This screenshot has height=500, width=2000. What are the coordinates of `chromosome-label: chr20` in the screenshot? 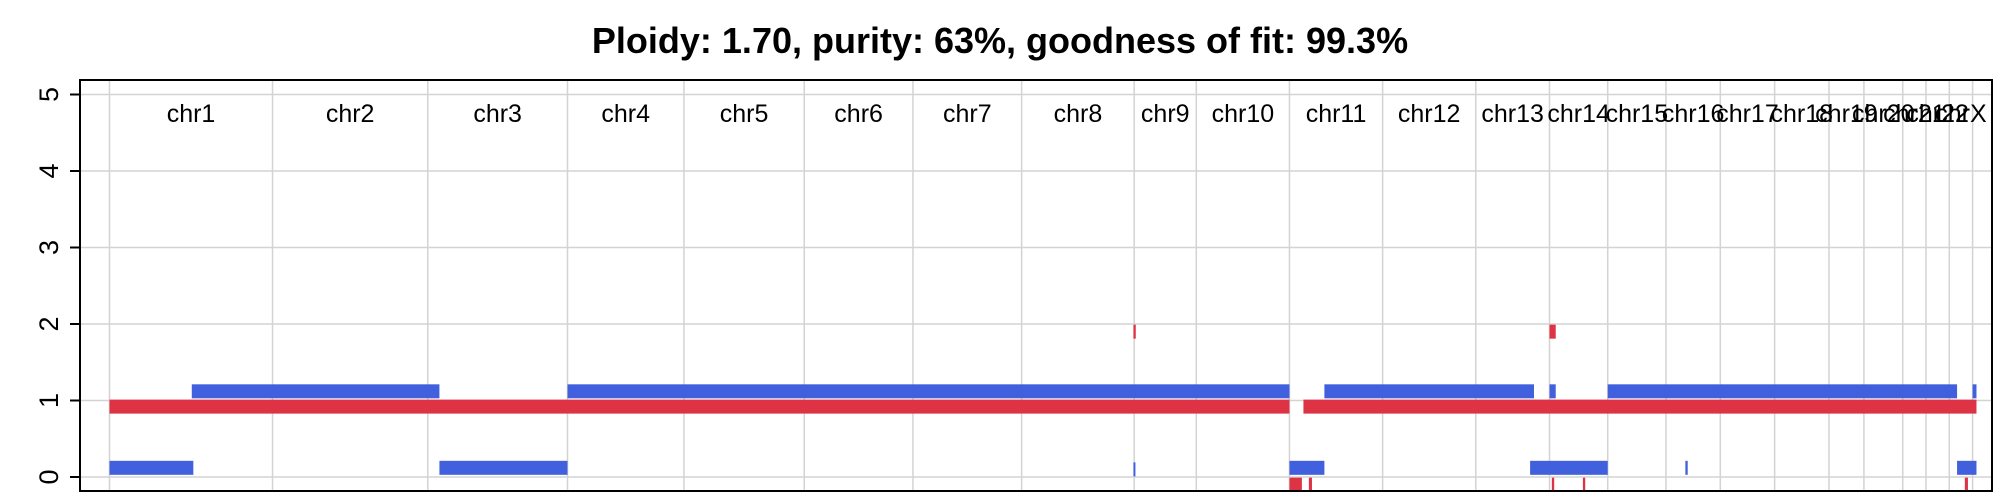 It's located at (1883, 114).